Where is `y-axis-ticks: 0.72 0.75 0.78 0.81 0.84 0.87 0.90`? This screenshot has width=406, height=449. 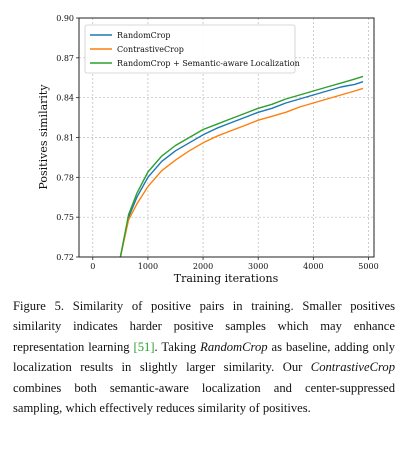 y-axis-ticks: 0.72 0.75 0.78 0.81 0.84 0.87 0.90 is located at coordinates (67, 138).